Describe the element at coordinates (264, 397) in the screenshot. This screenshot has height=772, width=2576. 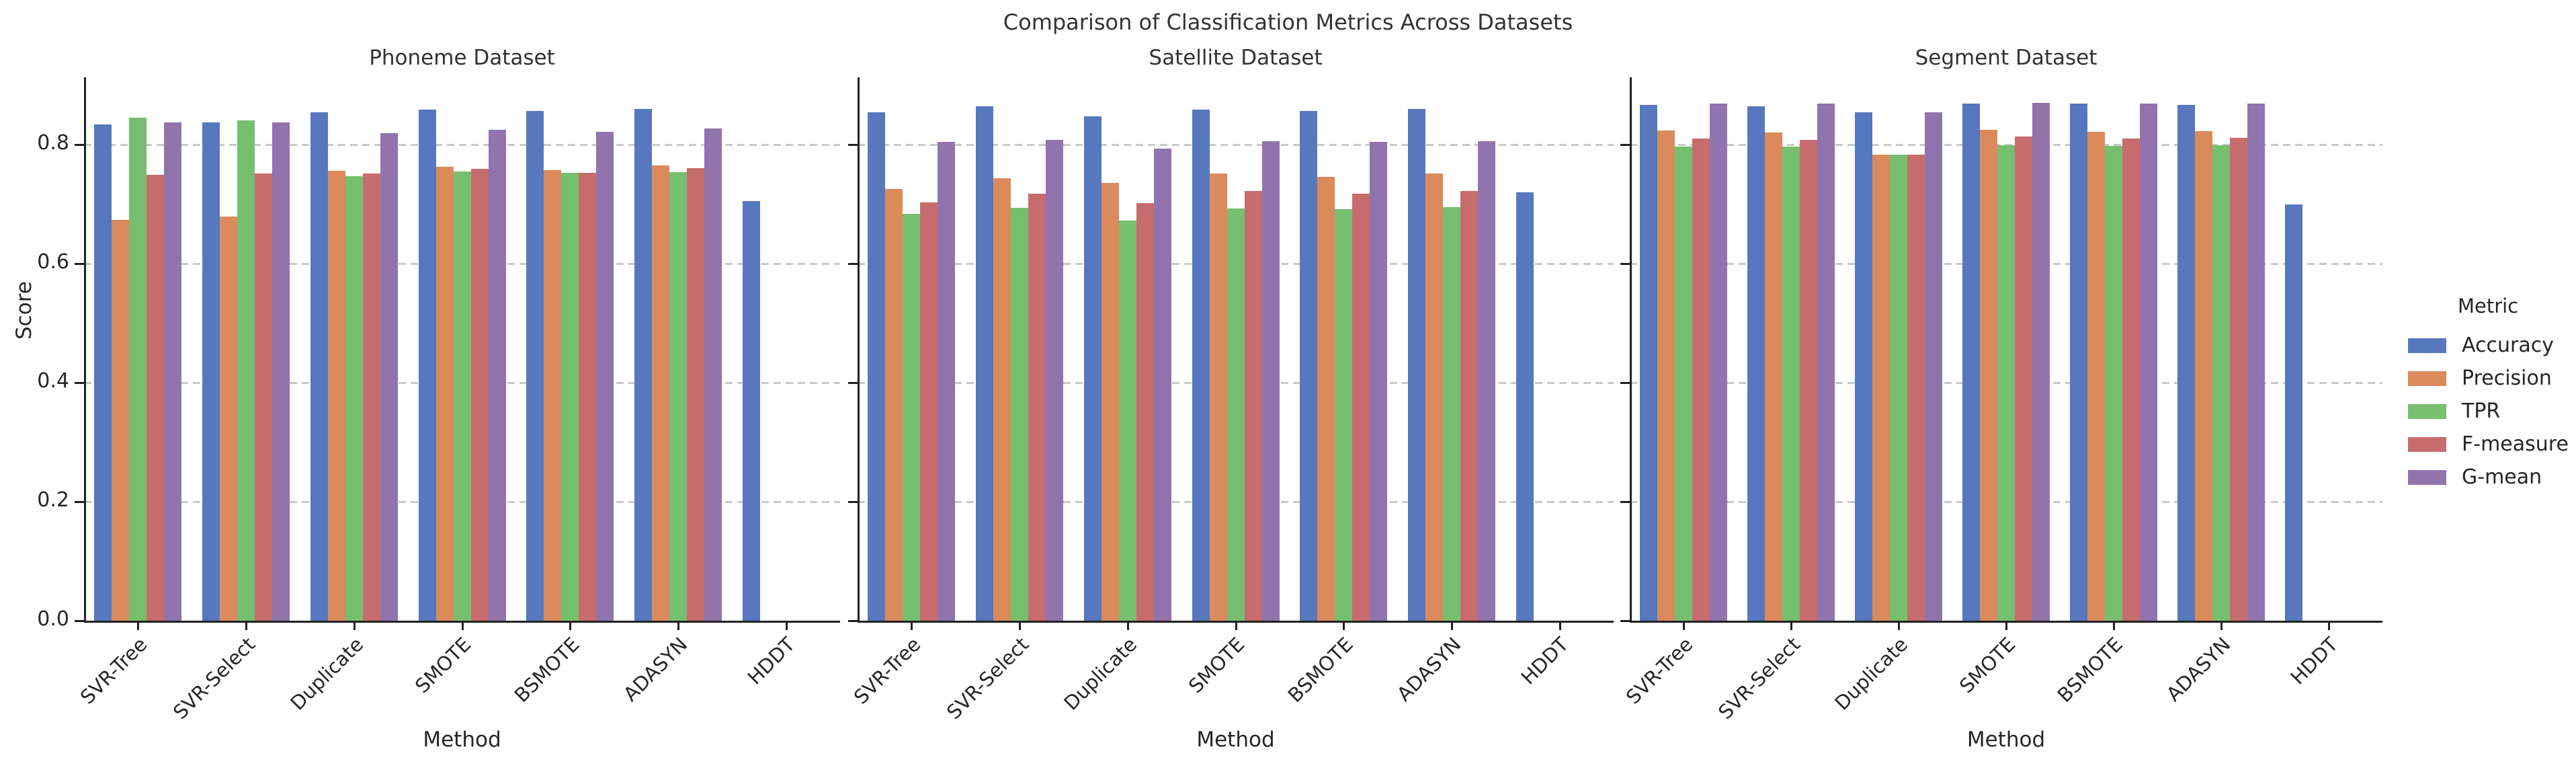
I see `bar-f-measure-svr-select` at that location.